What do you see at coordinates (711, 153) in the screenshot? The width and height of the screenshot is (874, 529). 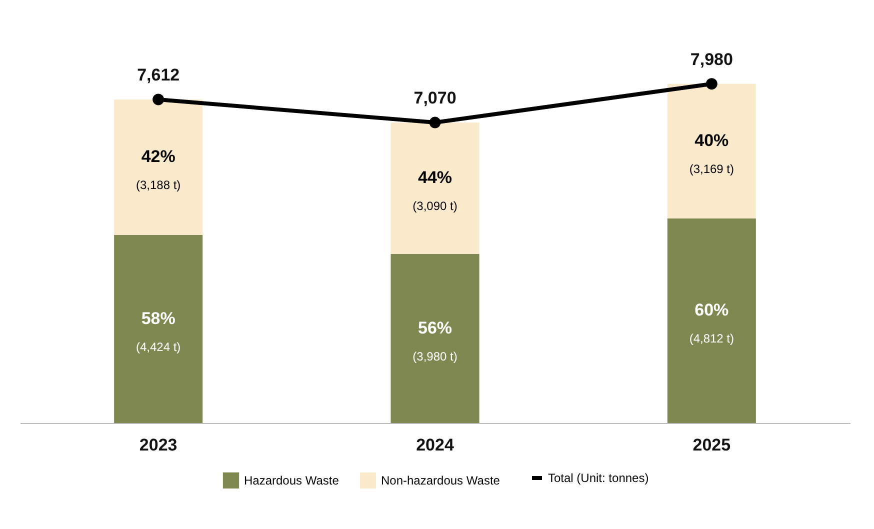 I see `text: 40% (3,169 t)` at bounding box center [711, 153].